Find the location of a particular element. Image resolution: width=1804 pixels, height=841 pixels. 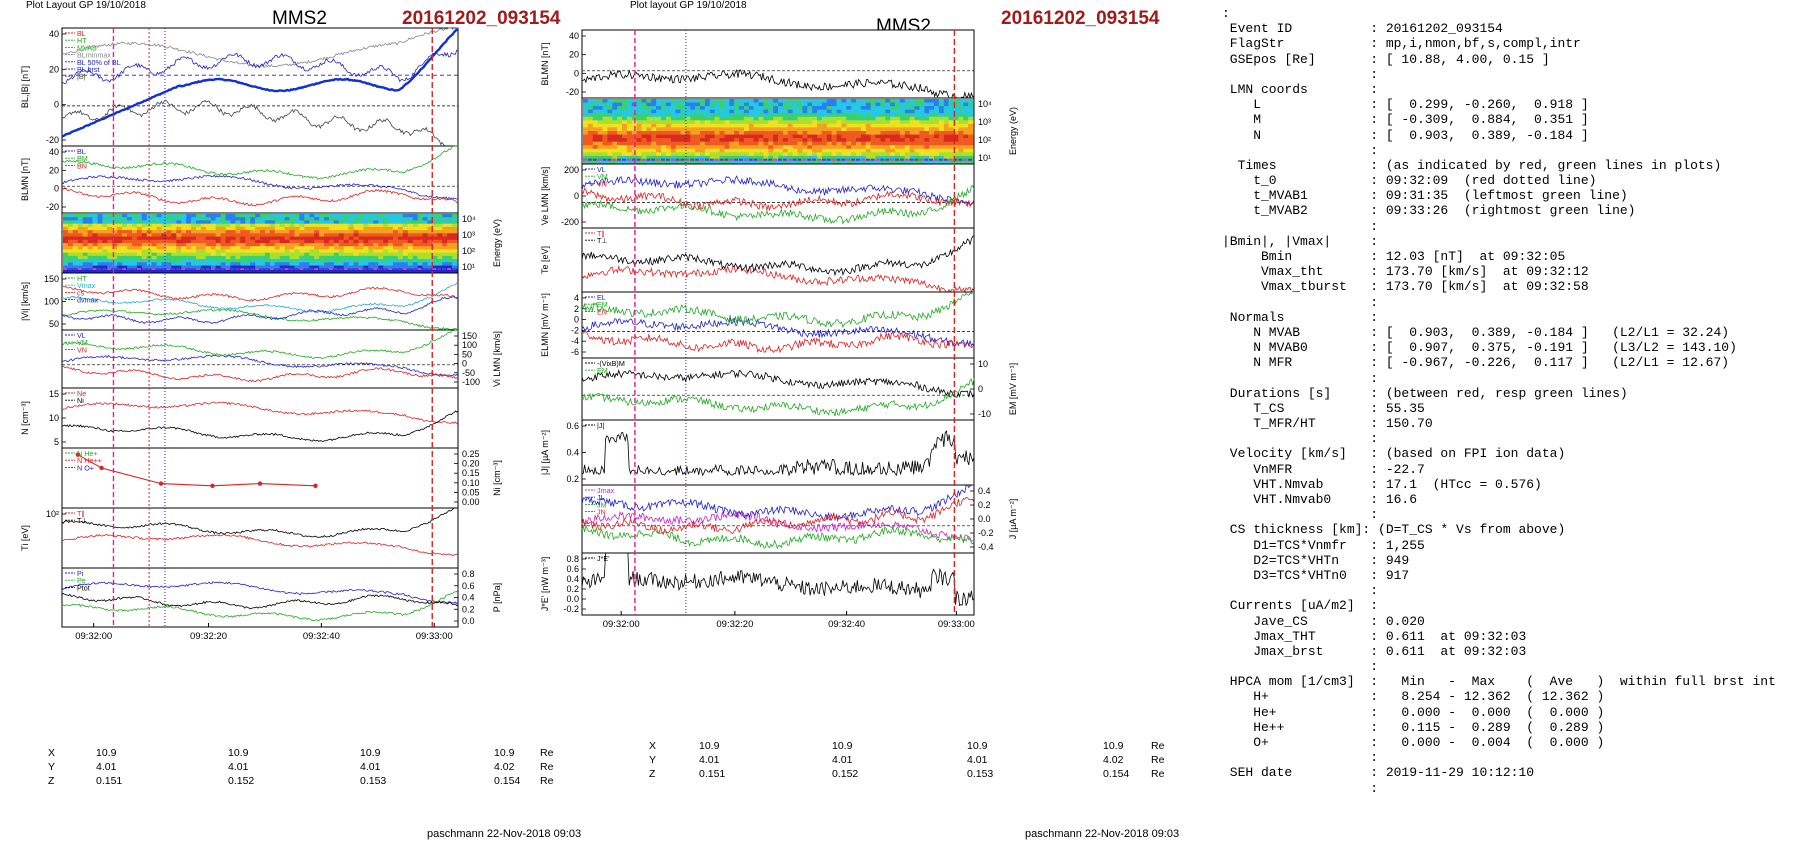

series-line is located at coordinates (778, 332).